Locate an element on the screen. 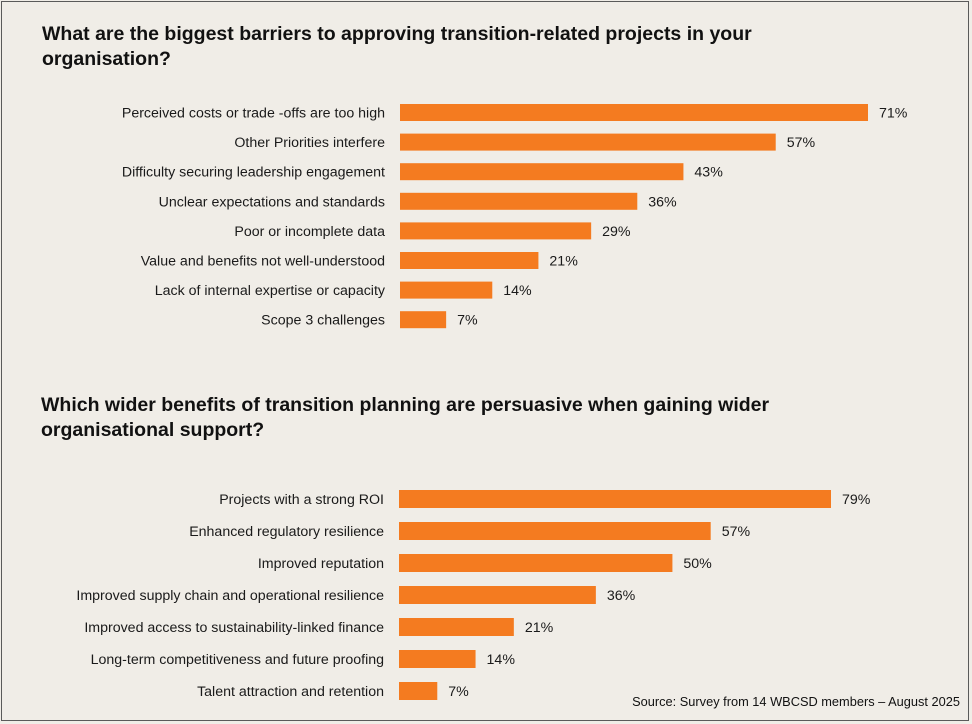 Image resolution: width=972 pixels, height=724 pixels. chart-2-value-label-5: 21% is located at coordinates (539, 628).